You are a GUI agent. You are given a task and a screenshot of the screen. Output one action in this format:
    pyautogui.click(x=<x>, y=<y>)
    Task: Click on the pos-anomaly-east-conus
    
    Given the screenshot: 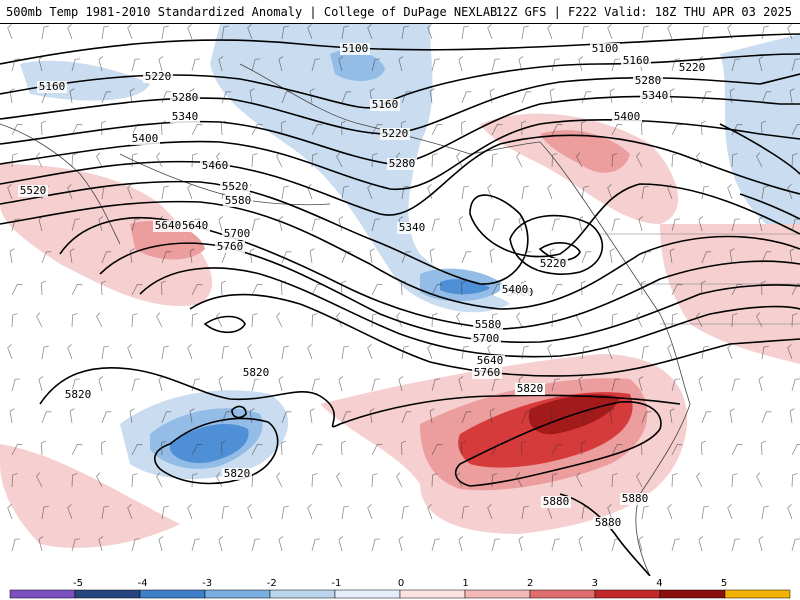 What is the action you would take?
    pyautogui.click(x=730, y=294)
    